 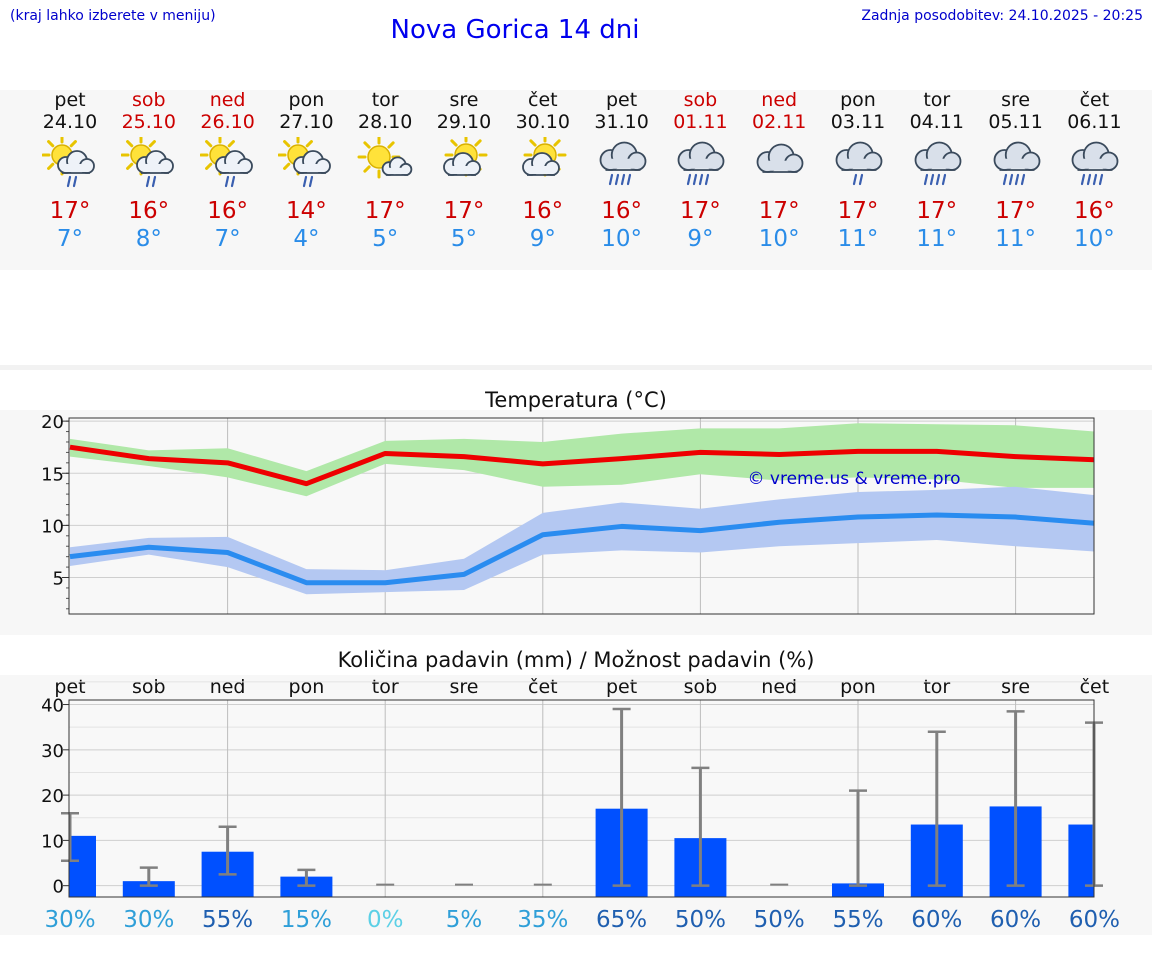 I want to click on day-forecast: pon 27.10 14° 4°, so click(x=306, y=171).